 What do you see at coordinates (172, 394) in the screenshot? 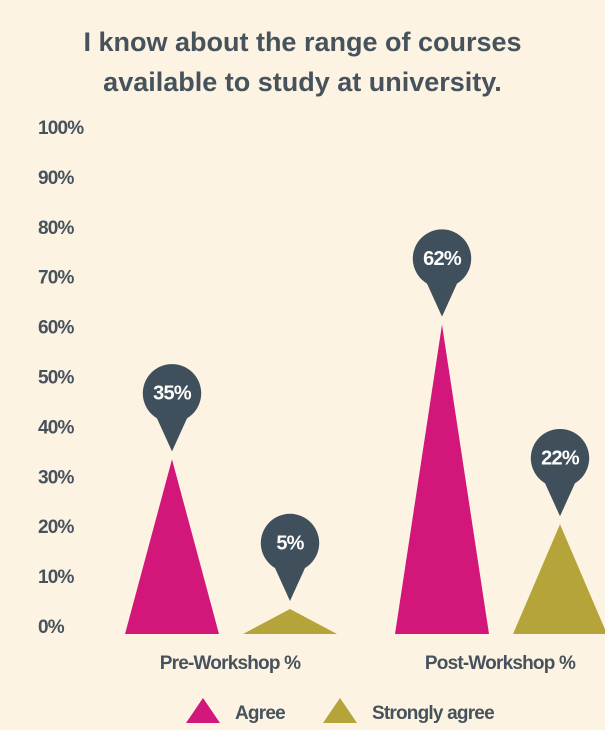
I see `value-label: 35%` at bounding box center [172, 394].